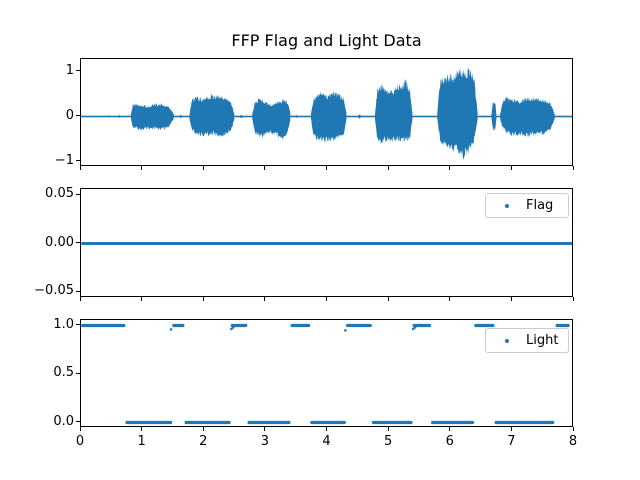 This screenshot has height=480, width=640. Describe the element at coordinates (63, 372) in the screenshot. I see `y-tick-label: 0.5` at that location.